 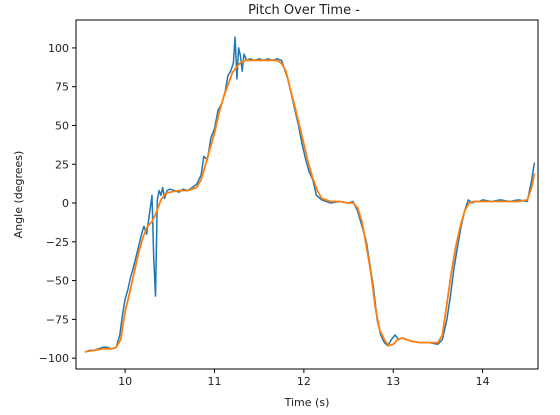 What do you see at coordinates (62, 164) in the screenshot?
I see `y-tick-label: 25` at bounding box center [62, 164].